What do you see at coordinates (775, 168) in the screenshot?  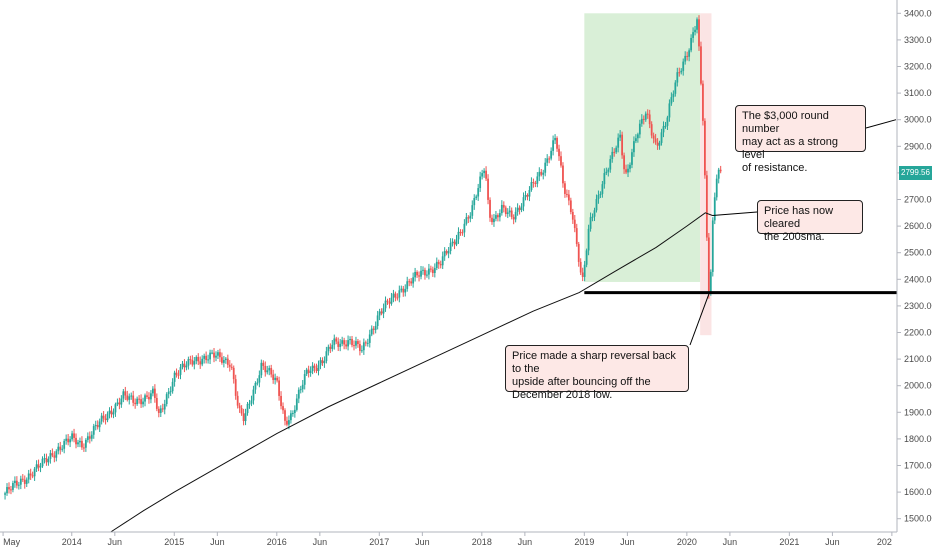 I see `annotation-resistance-line-3: of resistance.` at bounding box center [775, 168].